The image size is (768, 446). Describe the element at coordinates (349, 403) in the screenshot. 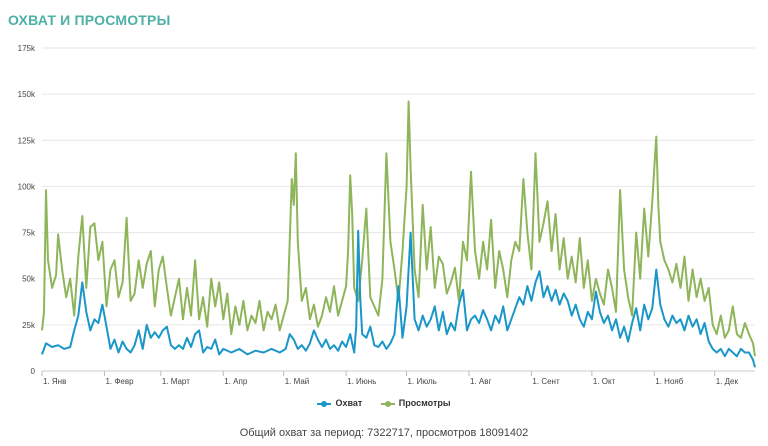

I see `legend-label-reach: Охват` at that location.